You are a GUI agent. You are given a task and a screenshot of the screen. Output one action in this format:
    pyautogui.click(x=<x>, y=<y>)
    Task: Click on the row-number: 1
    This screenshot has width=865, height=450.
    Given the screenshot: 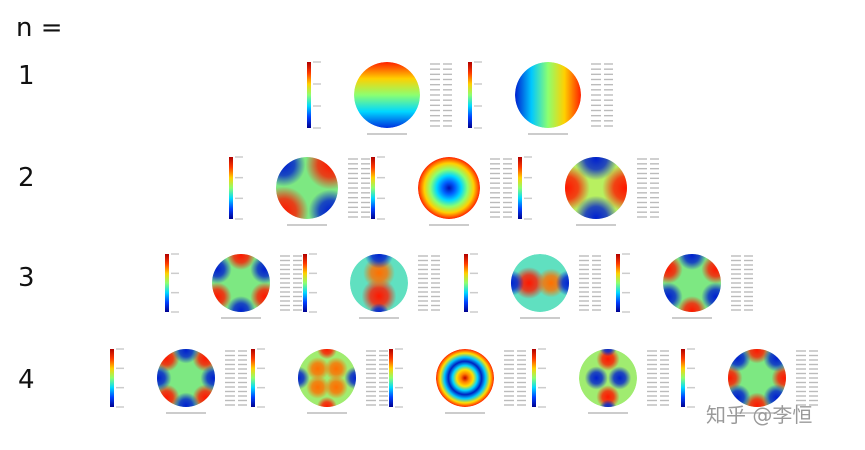 What is the action you would take?
    pyautogui.click(x=26, y=76)
    